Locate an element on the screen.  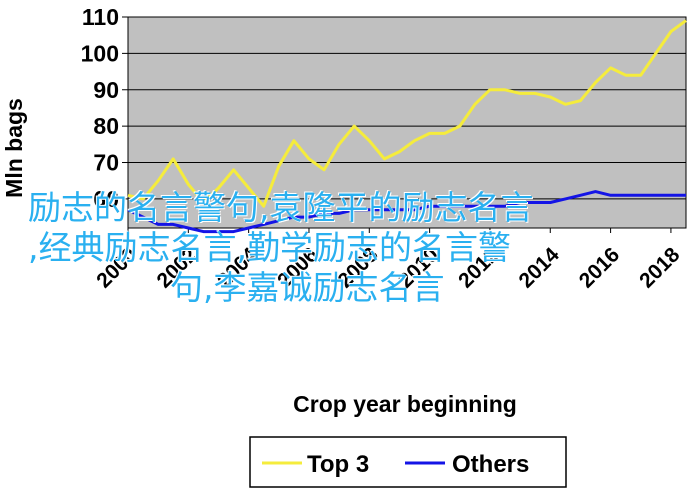
y-tick-label: 80 is located at coordinates (106, 126).